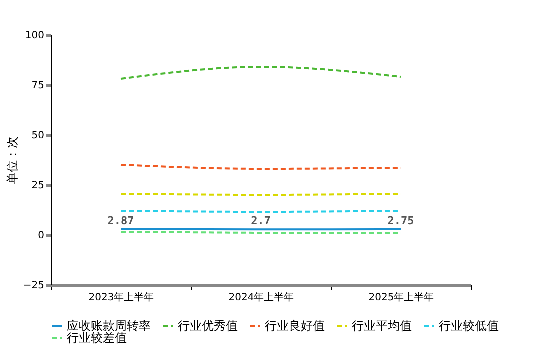 The width and height of the screenshot is (560, 346). Describe the element at coordinates (469, 326) in the screenshot. I see `legend-label: 行业较低值` at that location.